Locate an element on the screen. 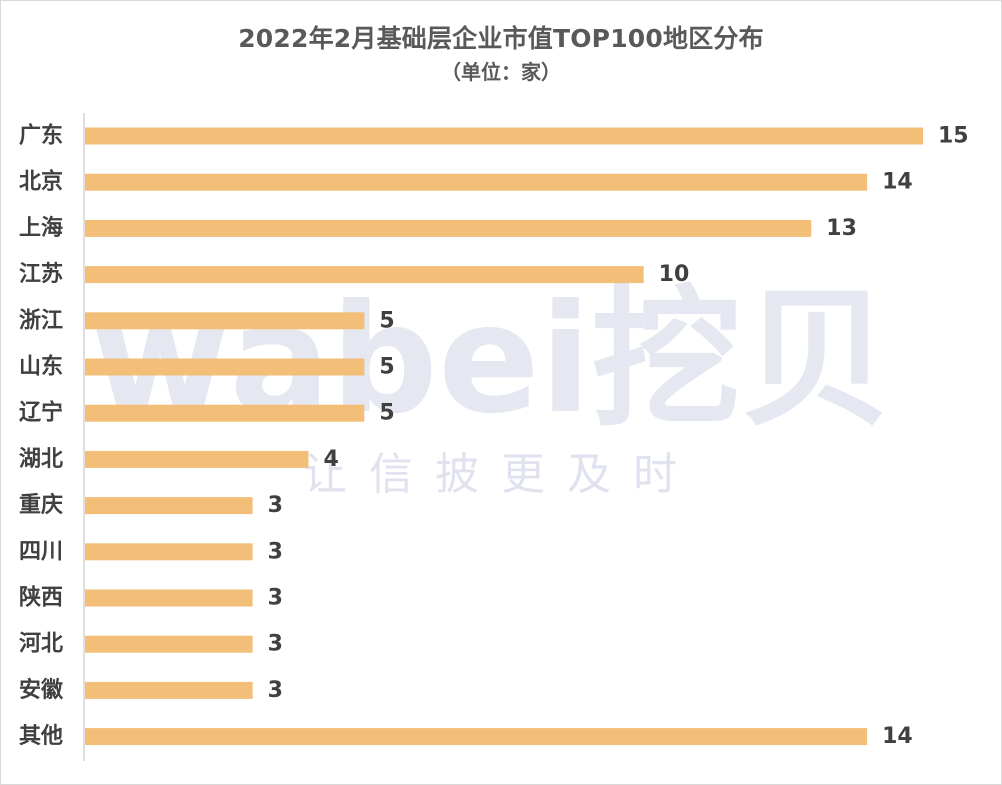 This screenshot has height=785, width=1002. category-label: 辽宁 is located at coordinates (41, 413).